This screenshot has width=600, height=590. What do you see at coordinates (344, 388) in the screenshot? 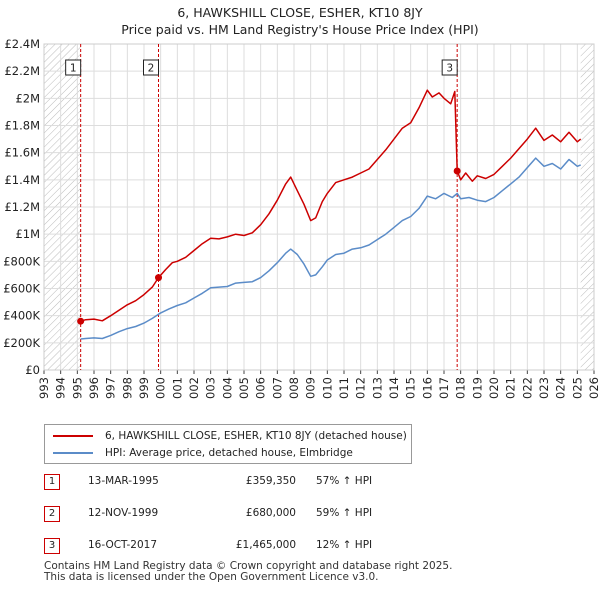
I see `x-tick-label: 2011` at bounding box center [344, 388].